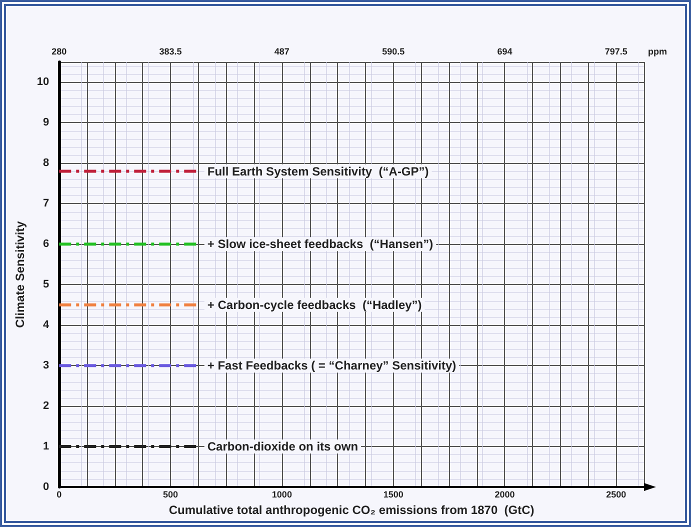  What do you see at coordinates (46, 244) in the screenshot?
I see `y-tick-label: 6` at bounding box center [46, 244].